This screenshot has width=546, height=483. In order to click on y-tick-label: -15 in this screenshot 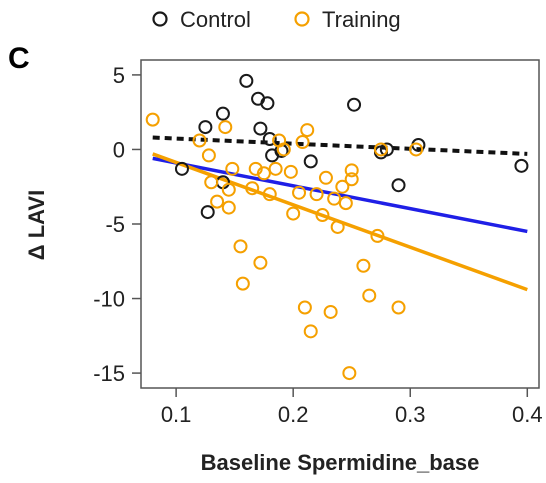, I will do `click(109, 373)`.